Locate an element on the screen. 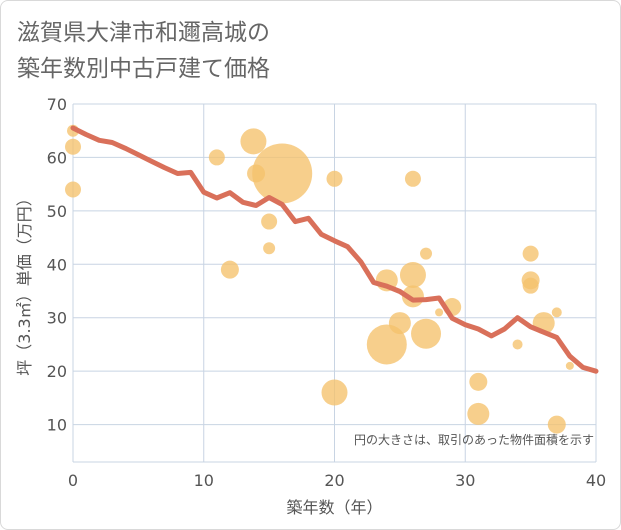 This screenshot has width=621, height=530. size-note: 円の大きさは、取引のあった物件面積を示す is located at coordinates (474, 439).